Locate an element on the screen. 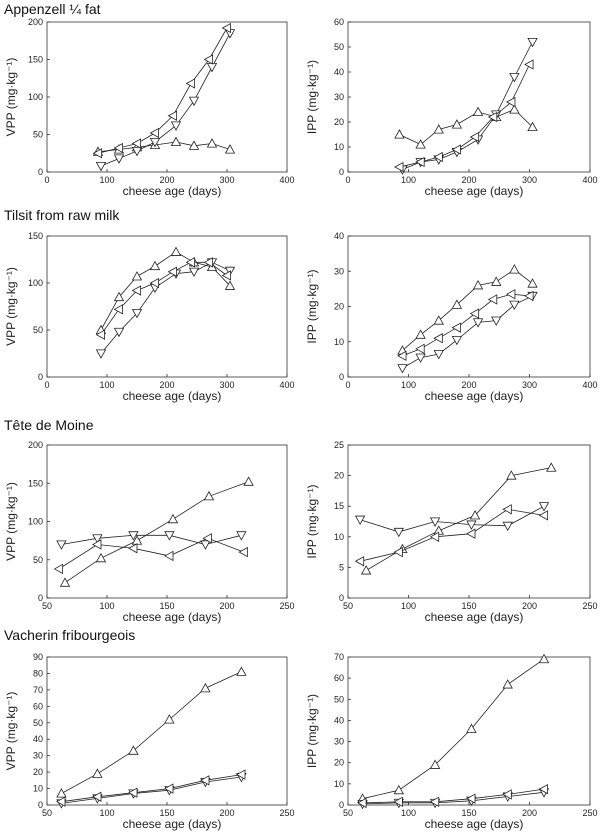 This screenshot has width=600, height=832. y-tick-label: 100 is located at coordinates (35, 522).